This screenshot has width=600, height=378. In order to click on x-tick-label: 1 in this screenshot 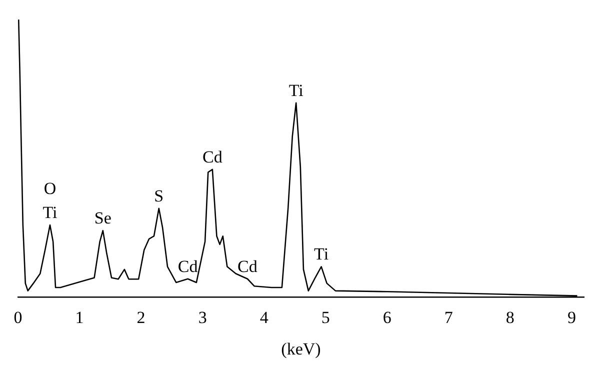, I will do `click(79, 317)`.